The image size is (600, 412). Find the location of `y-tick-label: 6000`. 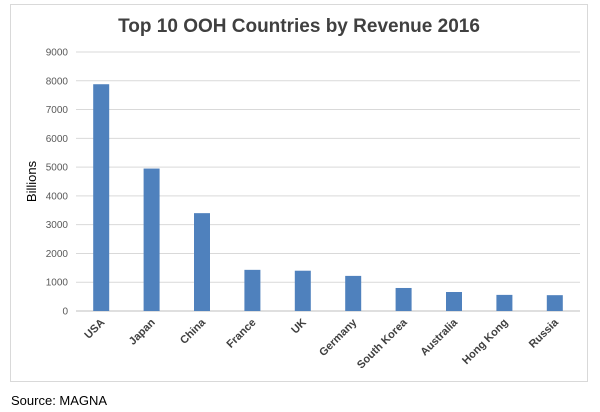

y-tick-label: 6000 is located at coordinates (57, 139).